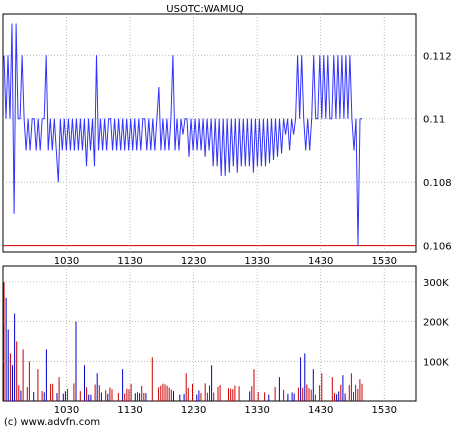  Describe the element at coordinates (66, 410) in the screenshot. I see `volume-x-tick-label: 1030` at that location.